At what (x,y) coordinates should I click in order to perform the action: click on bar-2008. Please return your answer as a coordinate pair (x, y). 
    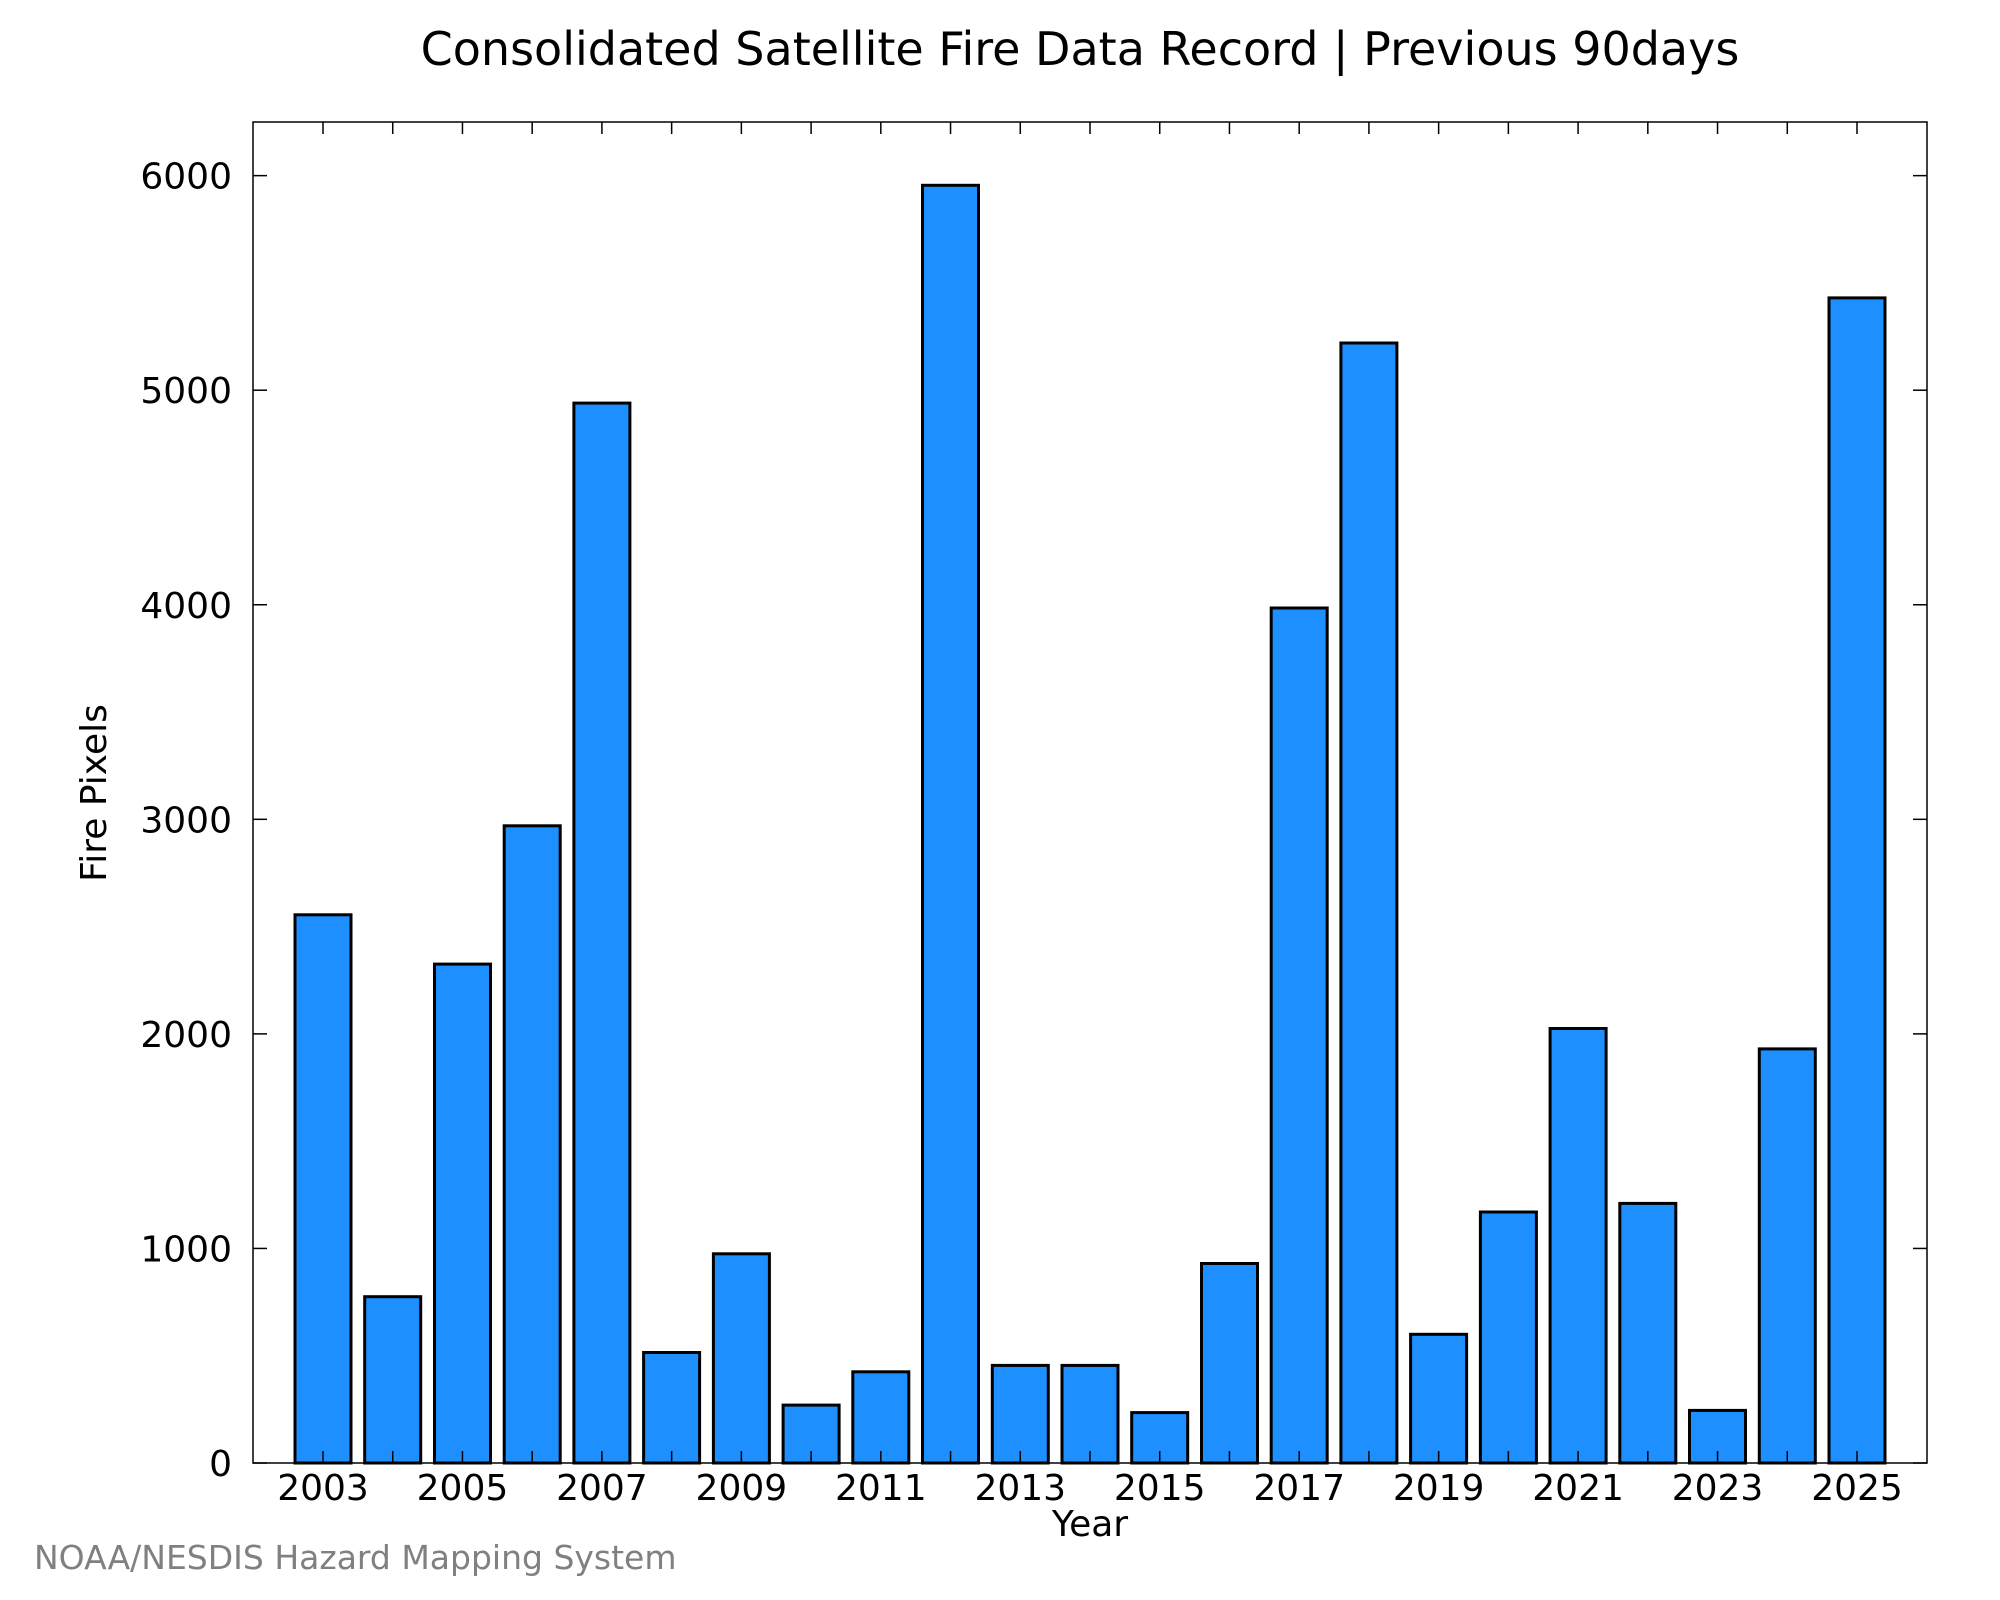
    Looking at the image, I should click on (672, 1408).